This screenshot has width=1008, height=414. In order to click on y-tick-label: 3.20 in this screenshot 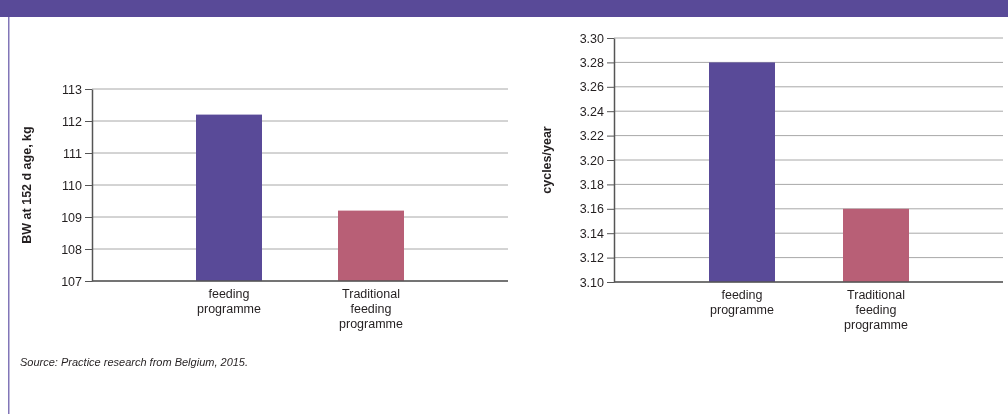, I will do `click(592, 160)`.